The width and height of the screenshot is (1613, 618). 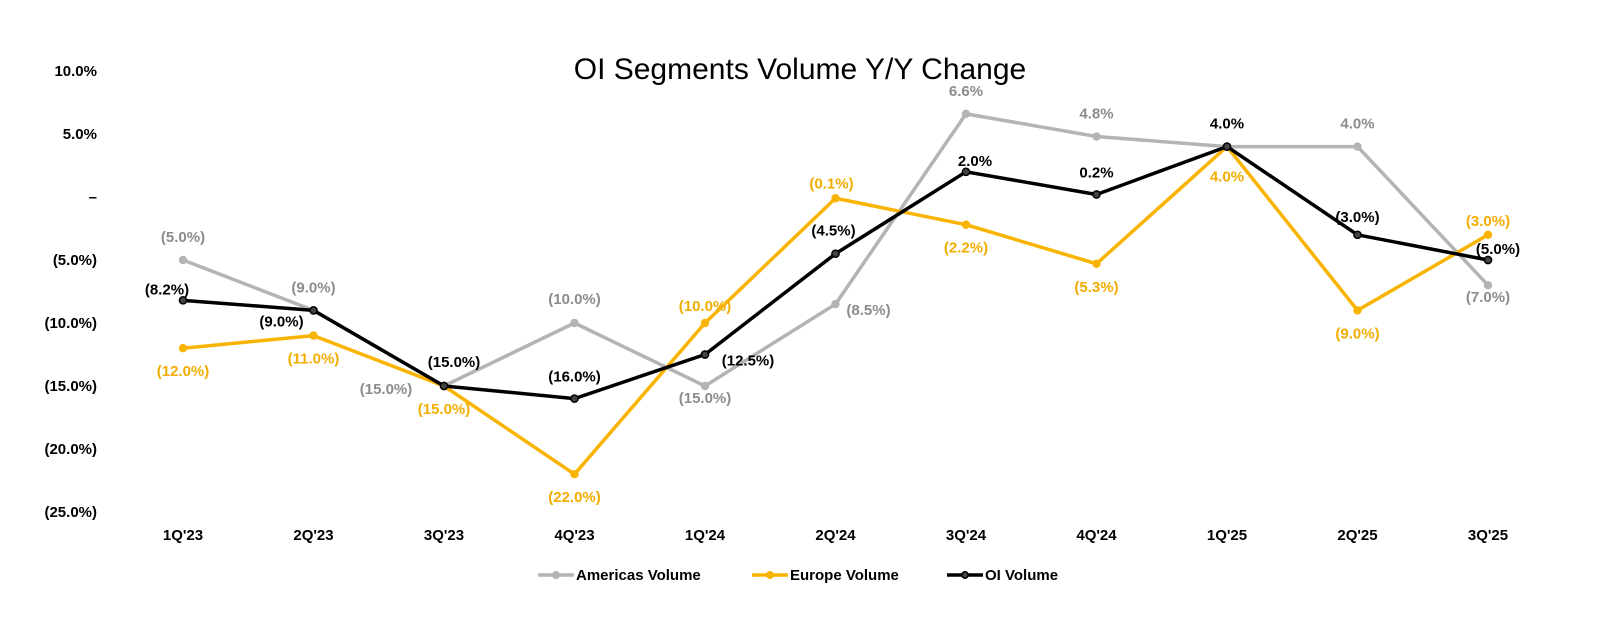 What do you see at coordinates (966, 91) in the screenshot?
I see `americas-volume-data-label: 6.6%` at bounding box center [966, 91].